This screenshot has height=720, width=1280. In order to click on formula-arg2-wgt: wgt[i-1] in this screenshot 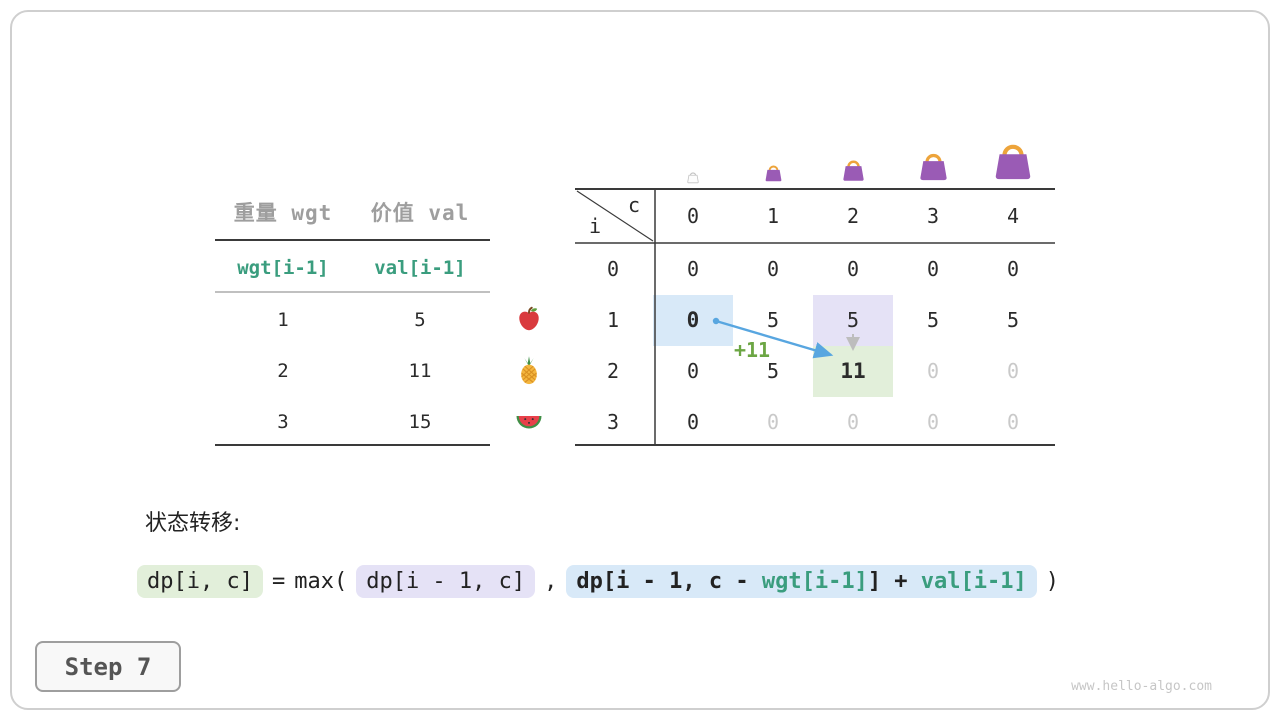, I will do `click(814, 581)`.